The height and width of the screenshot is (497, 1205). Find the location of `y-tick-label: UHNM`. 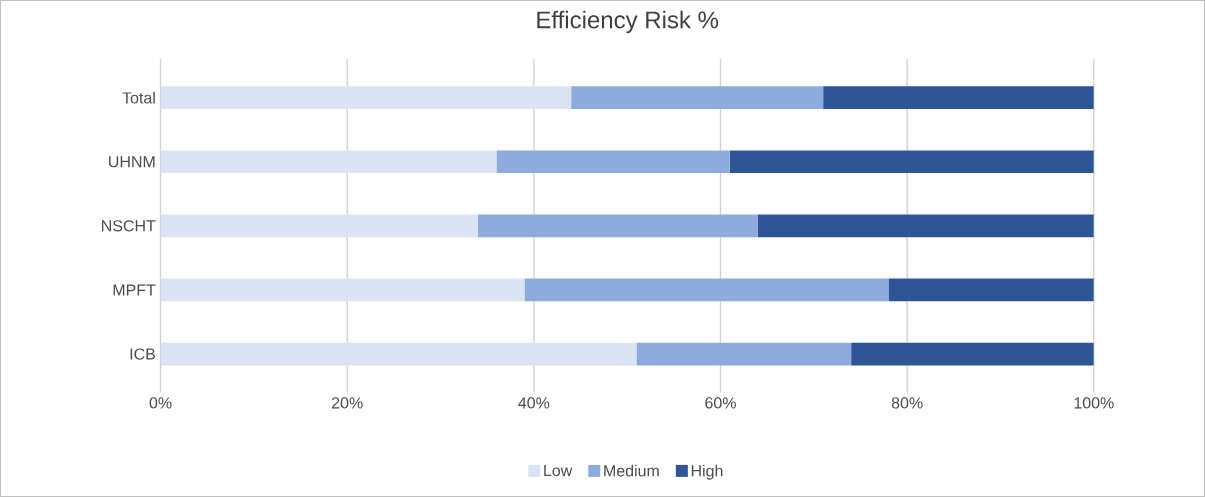

y-tick-label: UHNM is located at coordinates (132, 162).